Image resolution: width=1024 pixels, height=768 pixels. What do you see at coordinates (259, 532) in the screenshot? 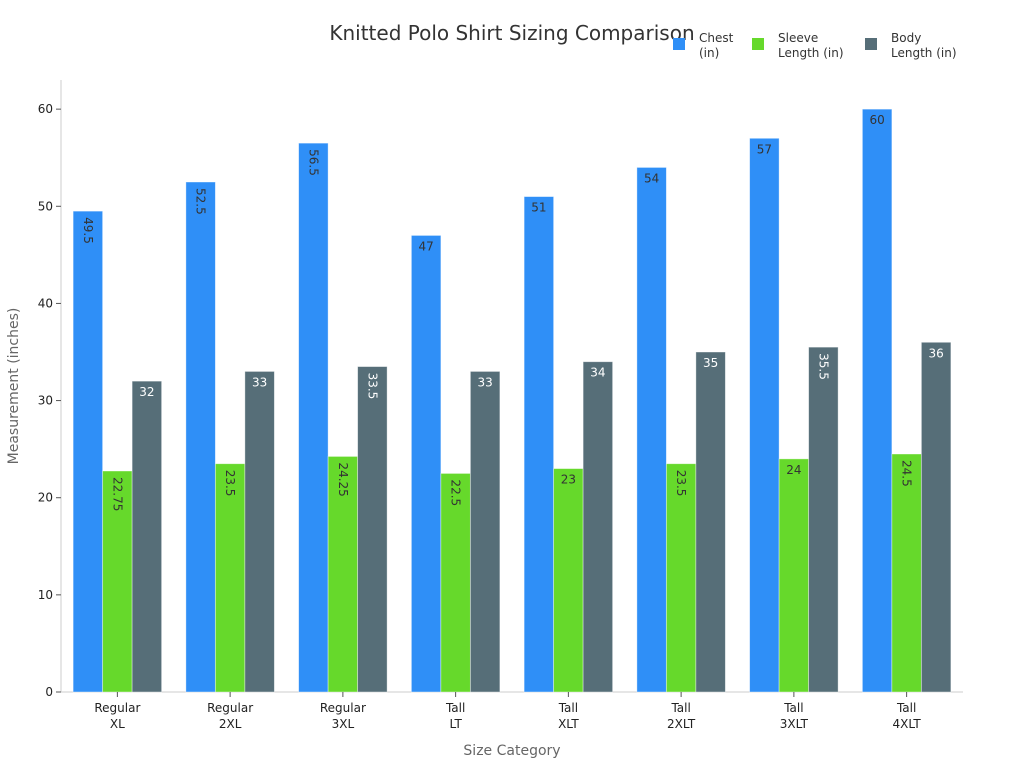
I see `bar-body-length-in--1` at bounding box center [259, 532].